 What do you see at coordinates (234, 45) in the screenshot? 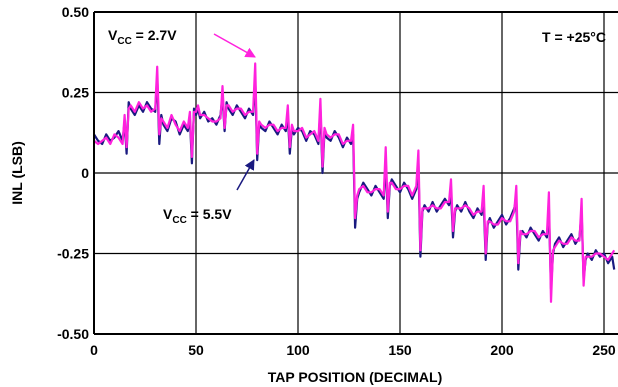
I see `vcc-2-7-arrow` at bounding box center [234, 45].